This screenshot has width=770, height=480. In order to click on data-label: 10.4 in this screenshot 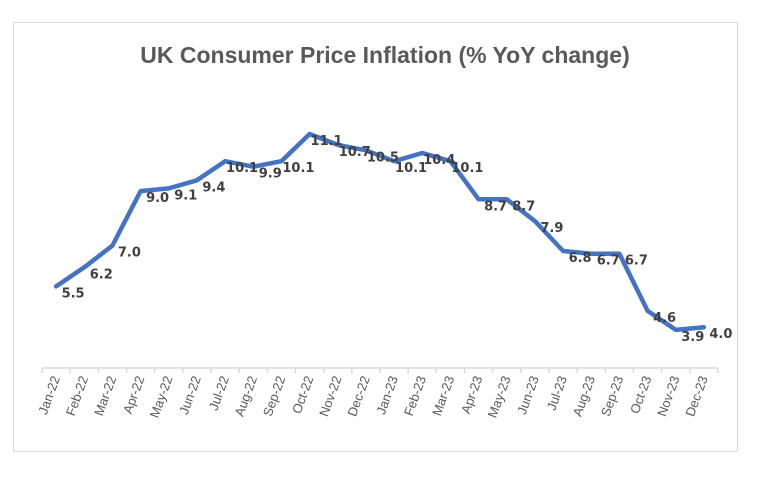, I will do `click(439, 160)`.